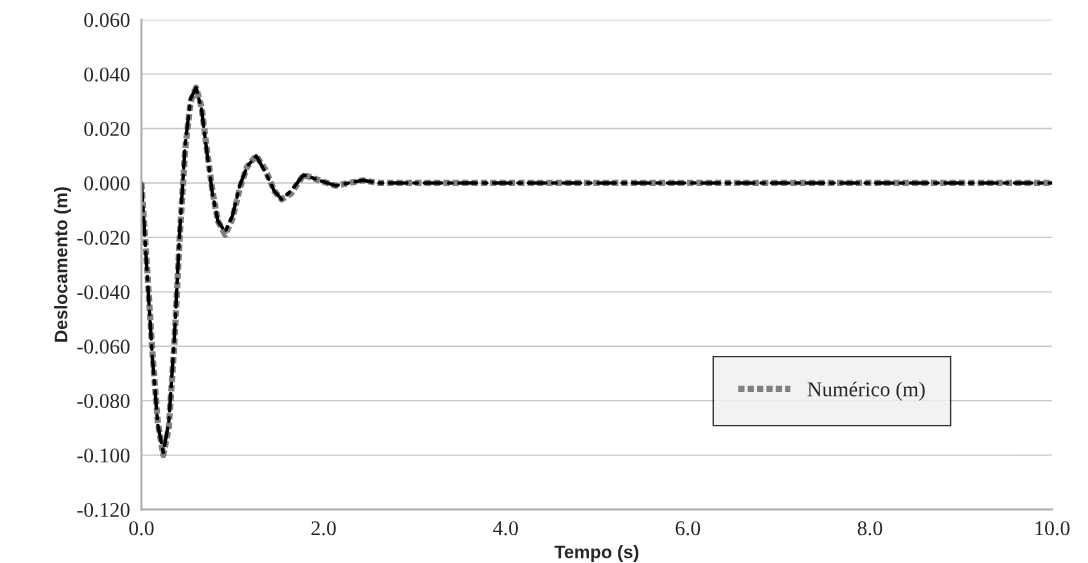 The height and width of the screenshot is (563, 1088). What do you see at coordinates (103, 237) in the screenshot?
I see `y-tick-label: -0.020` at bounding box center [103, 237].